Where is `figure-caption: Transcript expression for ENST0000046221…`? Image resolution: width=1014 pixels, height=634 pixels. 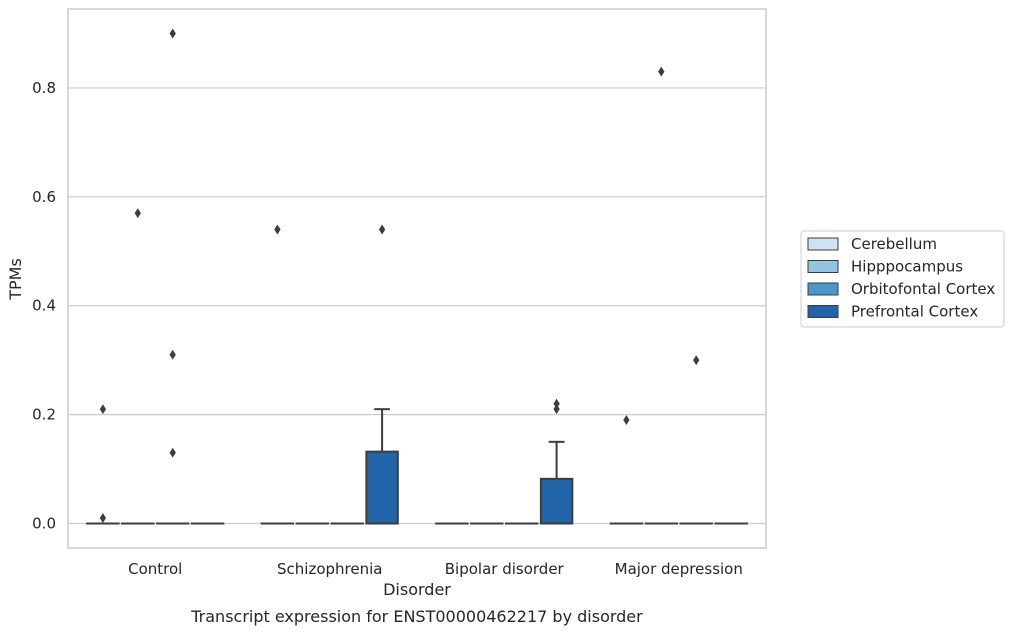
figure-caption: Transcript expression for ENST0000046221… is located at coordinates (416, 616).